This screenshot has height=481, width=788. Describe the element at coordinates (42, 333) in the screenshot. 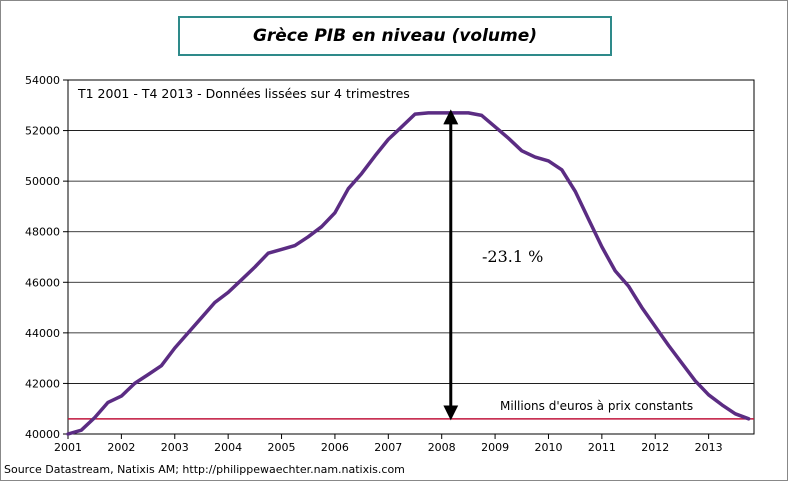

I see `y-tick-label: 44000` at that location.